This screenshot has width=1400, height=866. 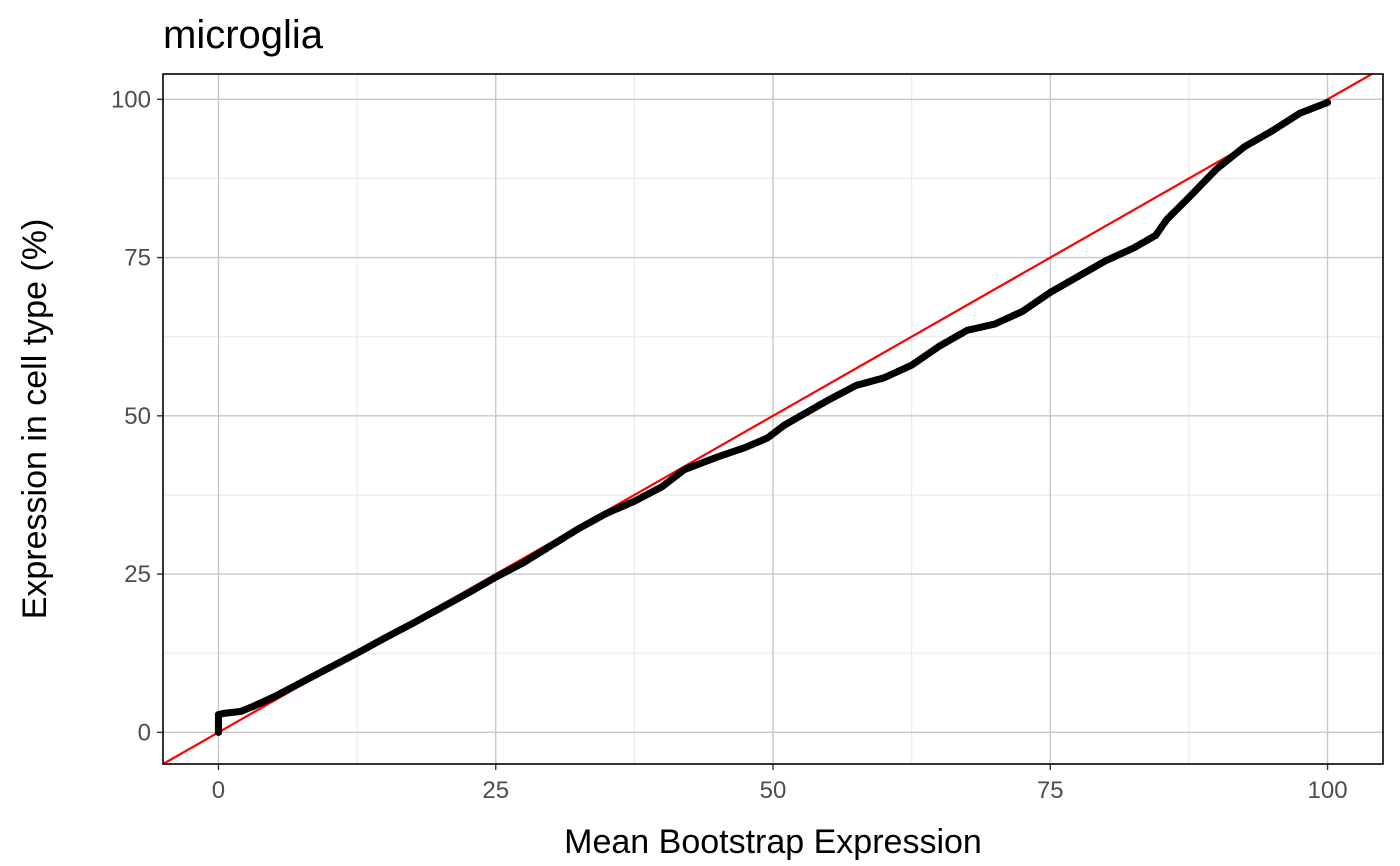 What do you see at coordinates (218, 790) in the screenshot?
I see `x-tick-label: 0` at bounding box center [218, 790].